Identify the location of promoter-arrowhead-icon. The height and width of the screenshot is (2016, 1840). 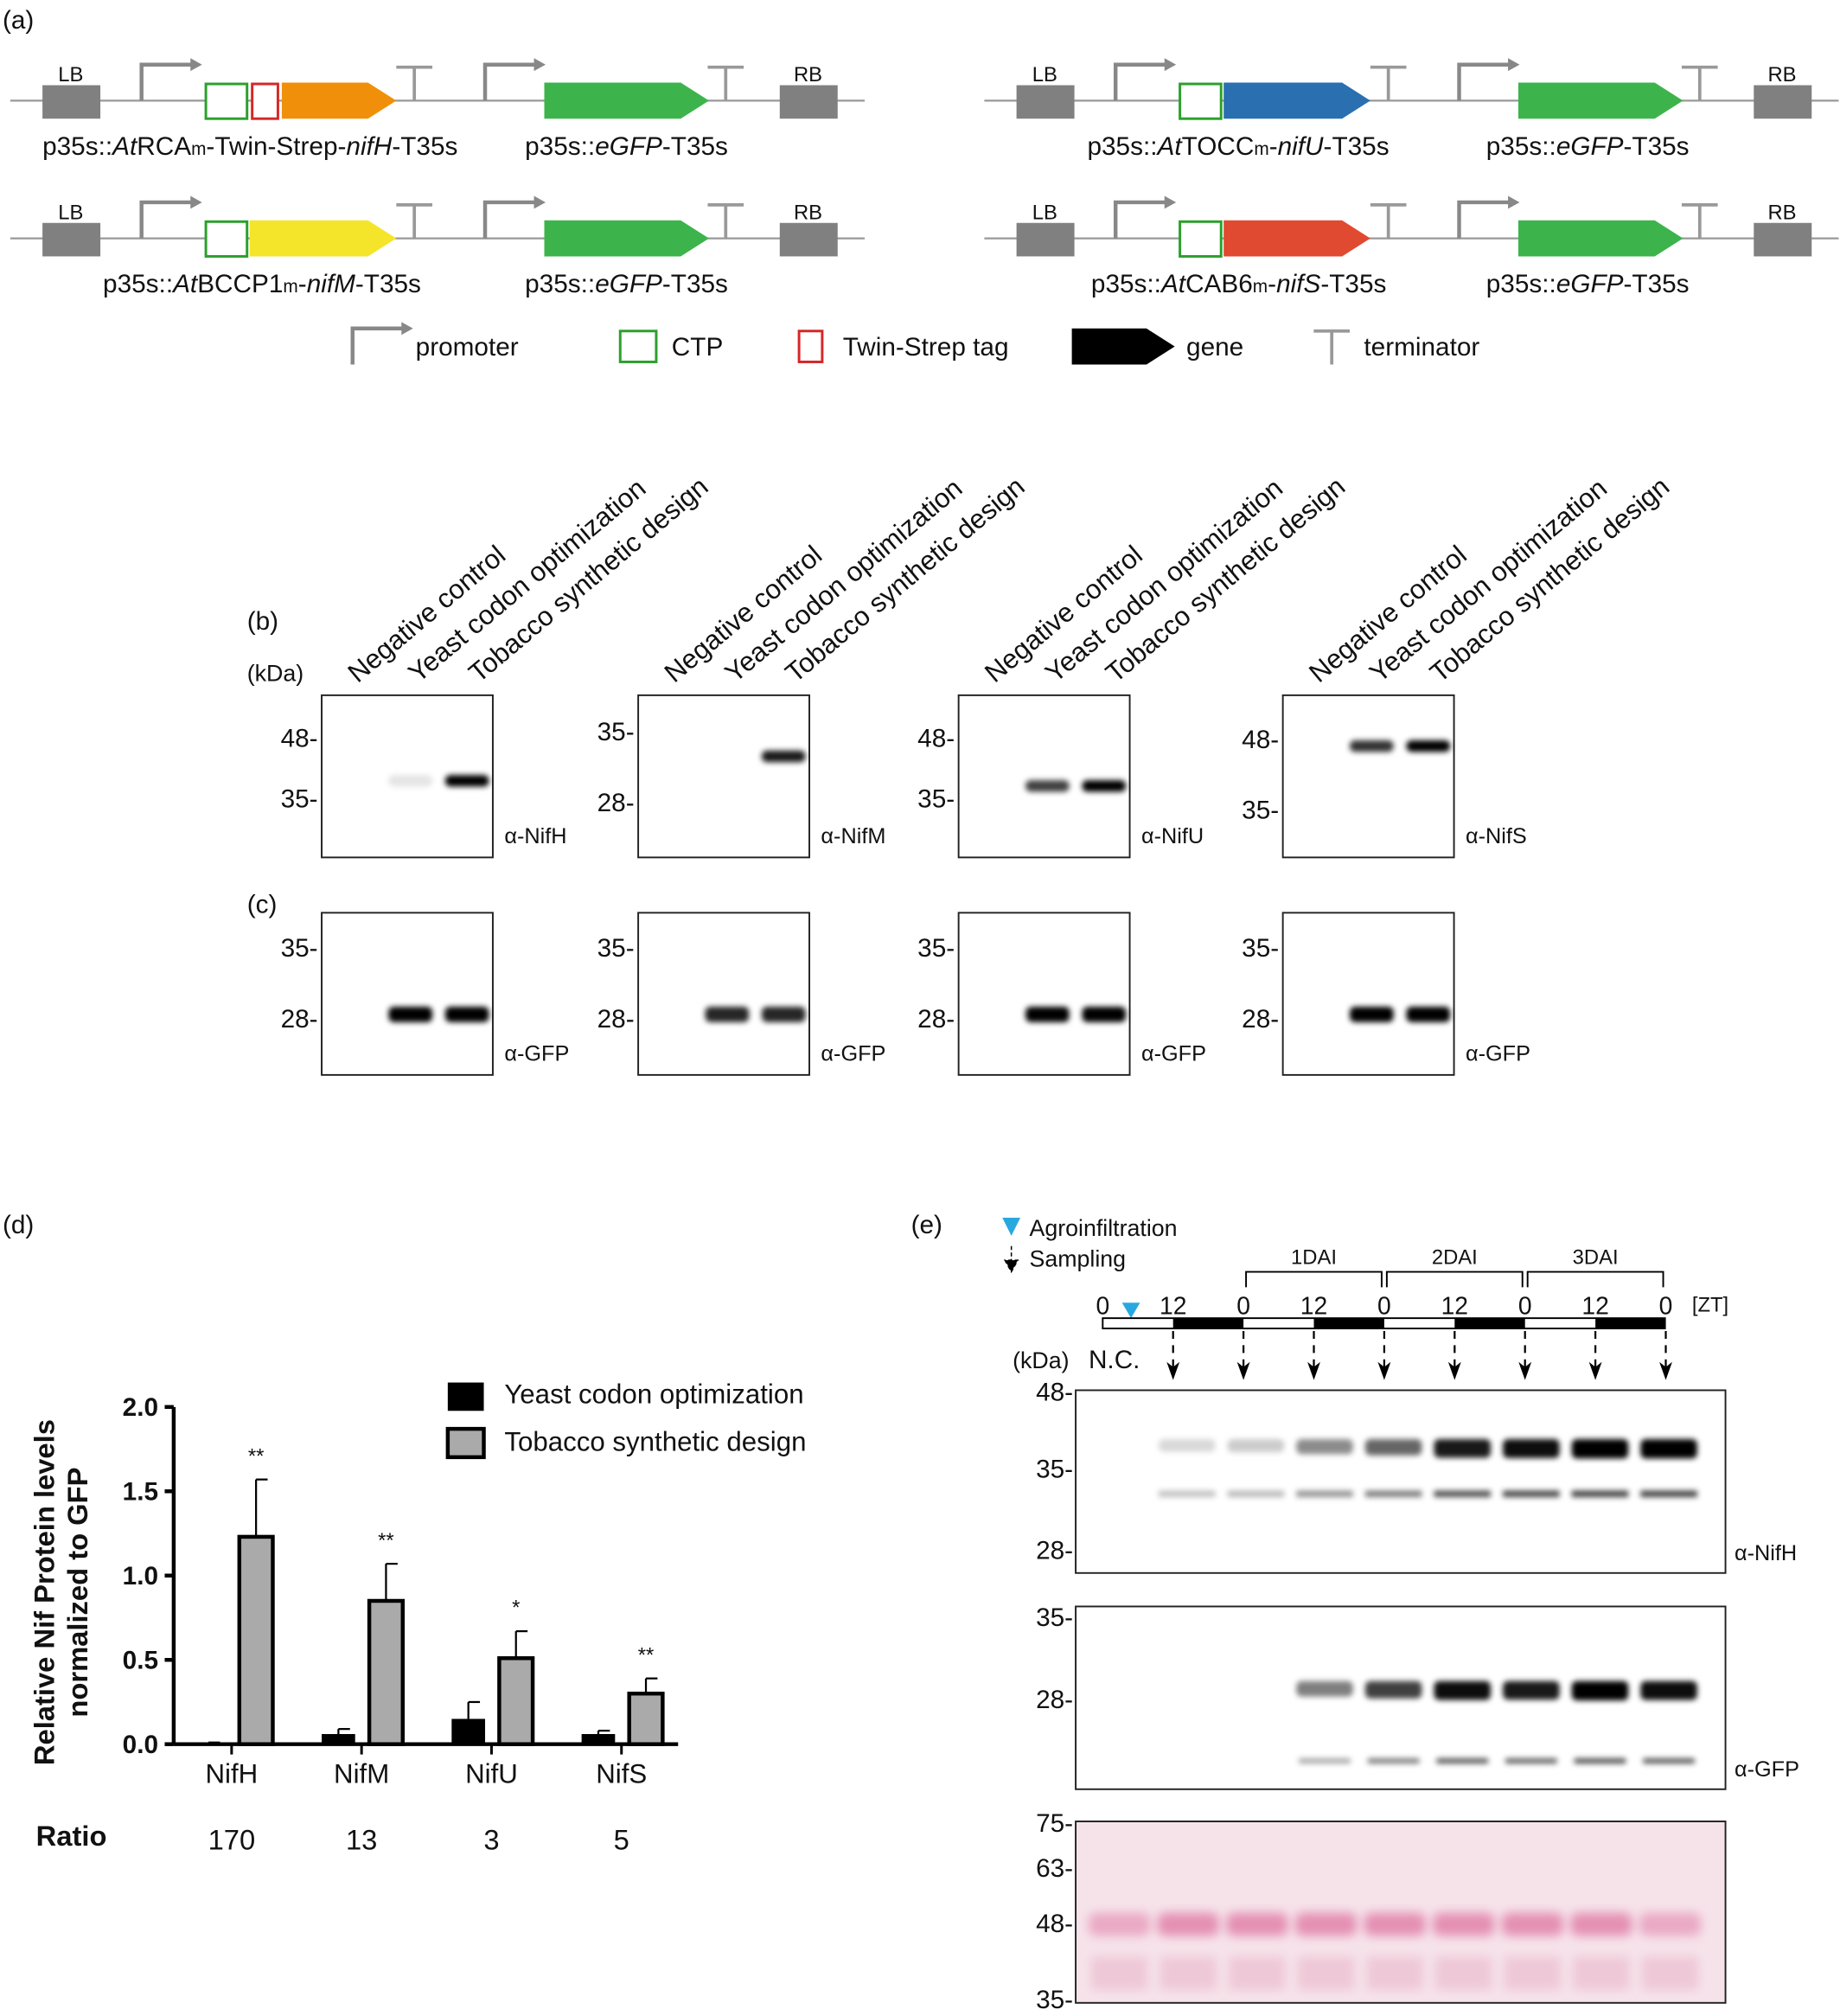
(1514, 65).